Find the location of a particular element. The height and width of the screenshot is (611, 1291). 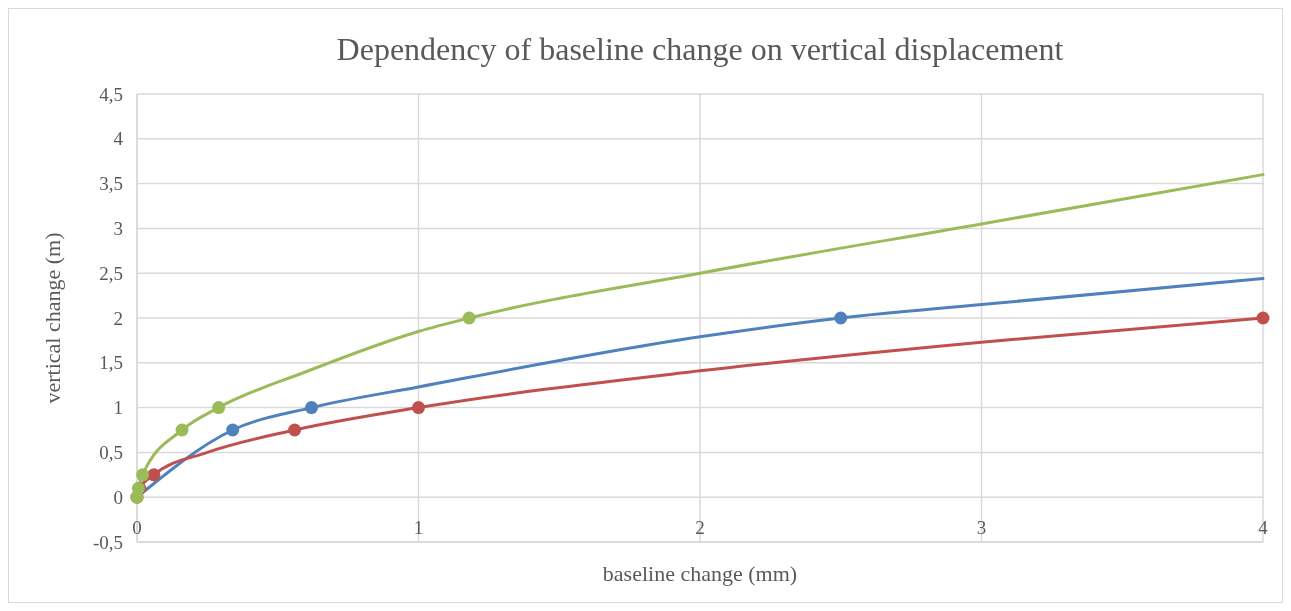

y-tick-label: 4 is located at coordinates (118, 139).